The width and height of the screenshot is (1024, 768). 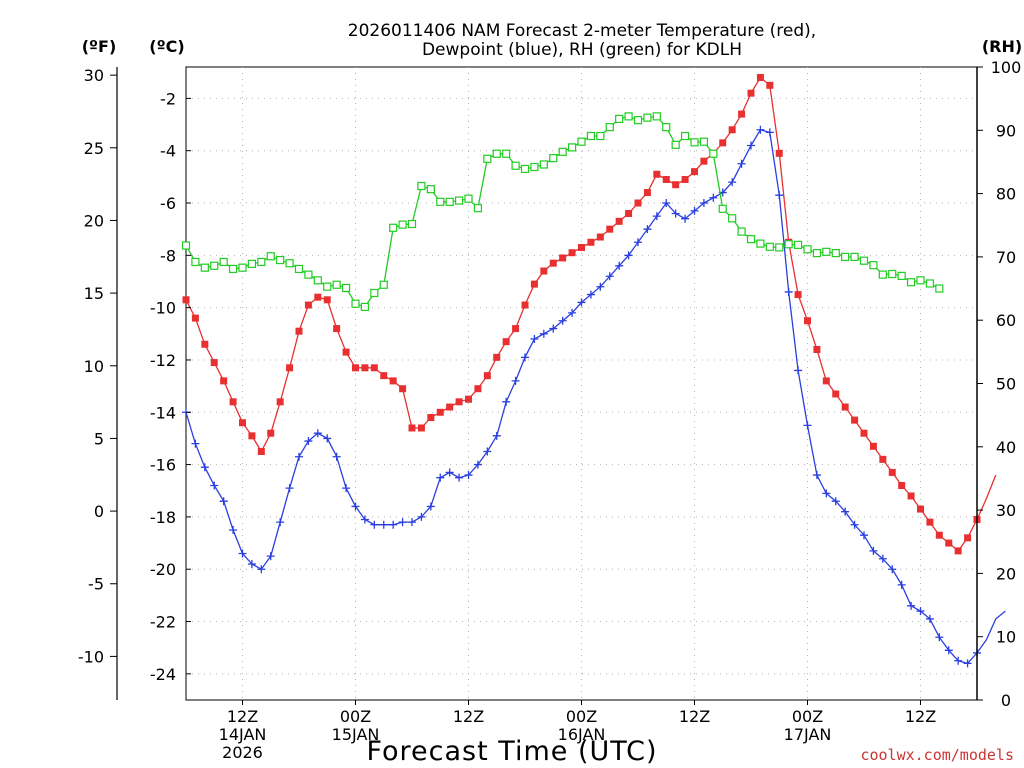 What do you see at coordinates (242, 752) in the screenshot?
I see `x-tick-label: 2026` at bounding box center [242, 752].